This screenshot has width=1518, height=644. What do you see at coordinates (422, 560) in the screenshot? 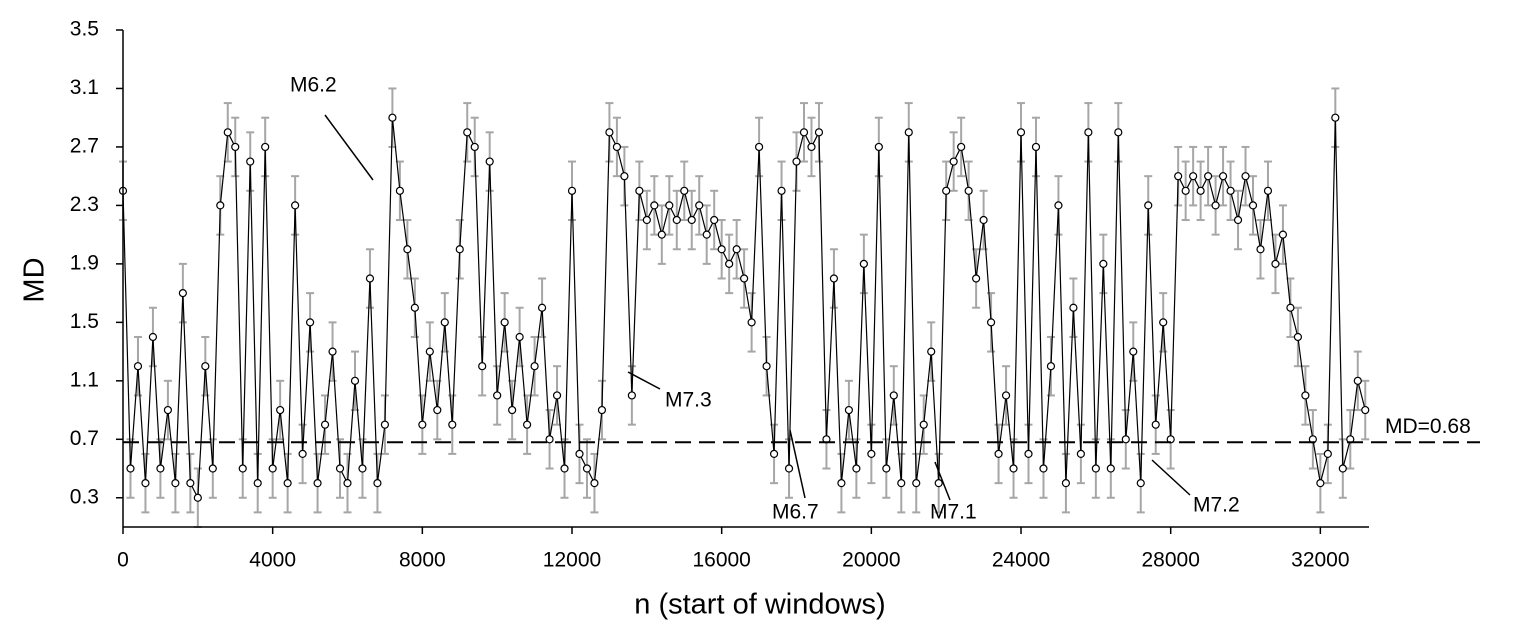
I see `x-tick-label: 8000` at bounding box center [422, 560].